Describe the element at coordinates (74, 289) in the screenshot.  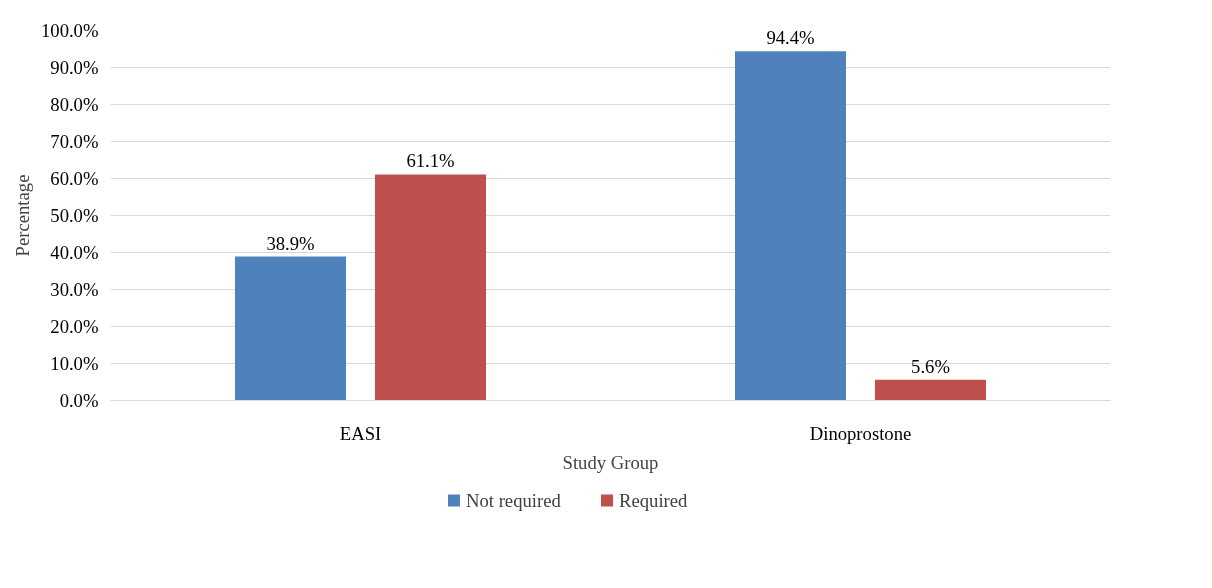
I see `y-tick-label: 30.0%` at that location.